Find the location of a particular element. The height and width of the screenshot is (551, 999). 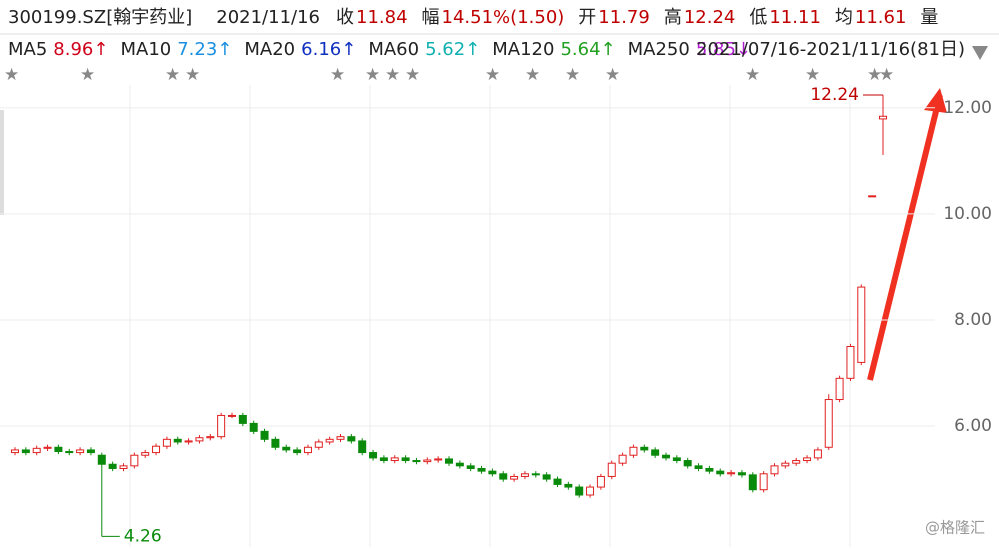

ma-name: MA250 is located at coordinates (659, 49).